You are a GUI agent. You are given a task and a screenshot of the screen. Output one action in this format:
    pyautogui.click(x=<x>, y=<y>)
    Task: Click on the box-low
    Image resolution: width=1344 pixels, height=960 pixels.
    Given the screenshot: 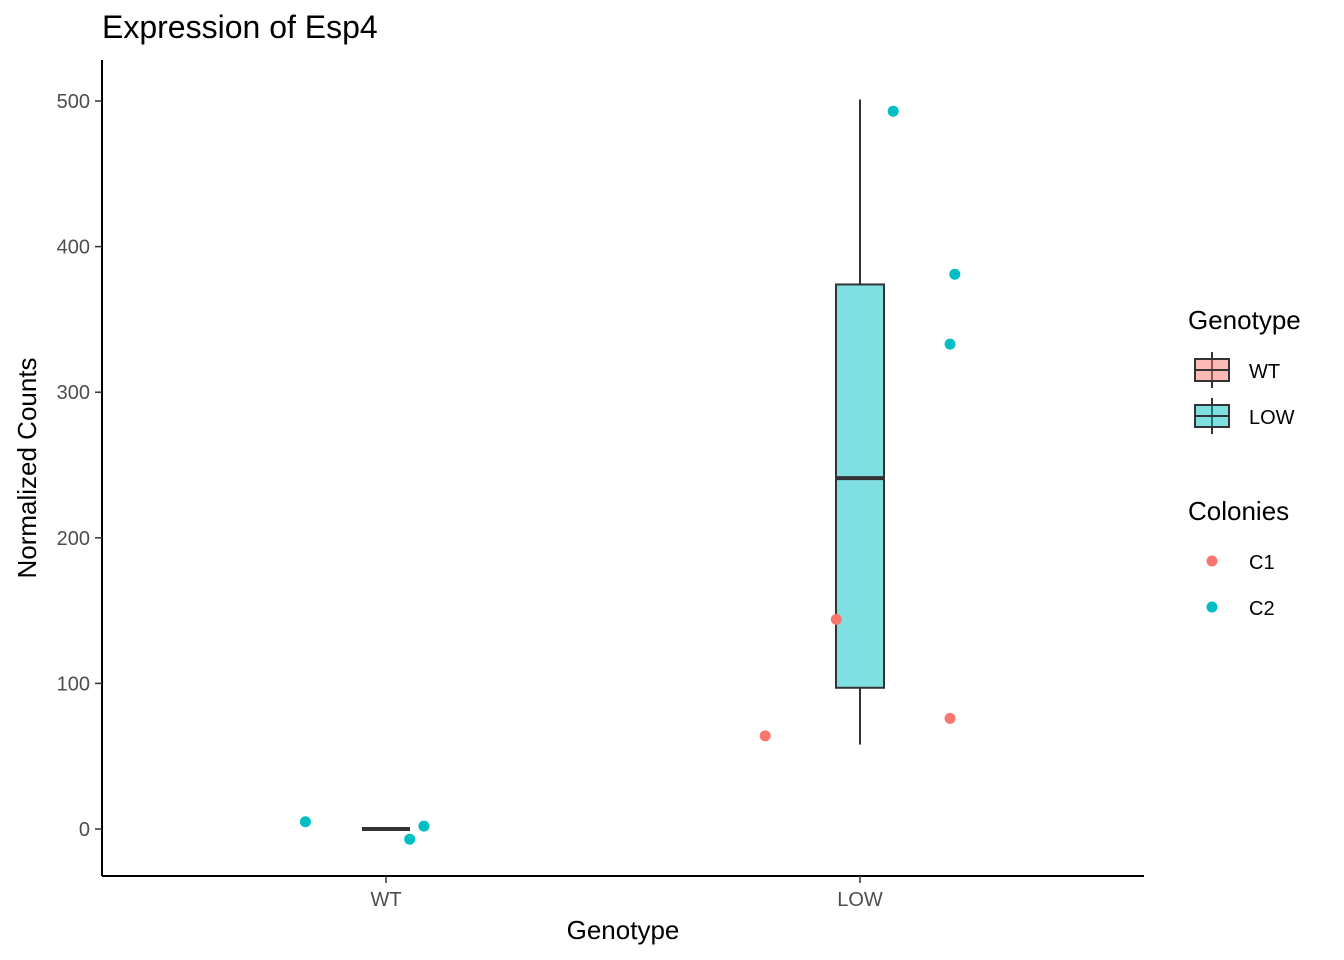 What is the action you would take?
    pyautogui.click(x=860, y=422)
    